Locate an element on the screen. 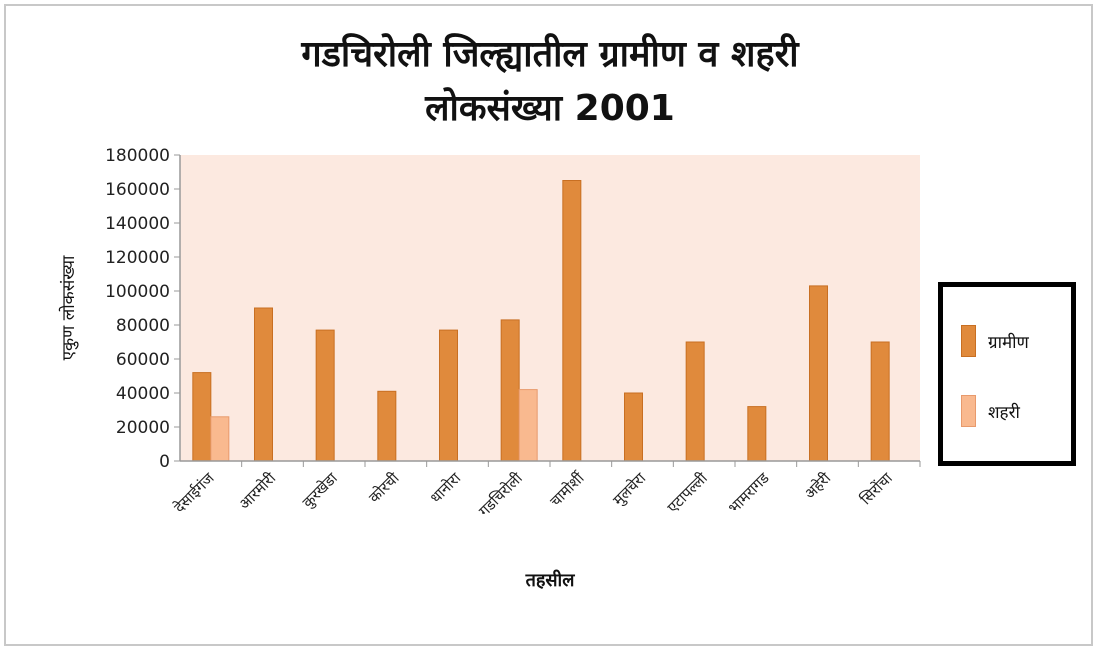 This screenshot has width=1099, height=652. y-tick-label: 40000 is located at coordinates (143, 394).